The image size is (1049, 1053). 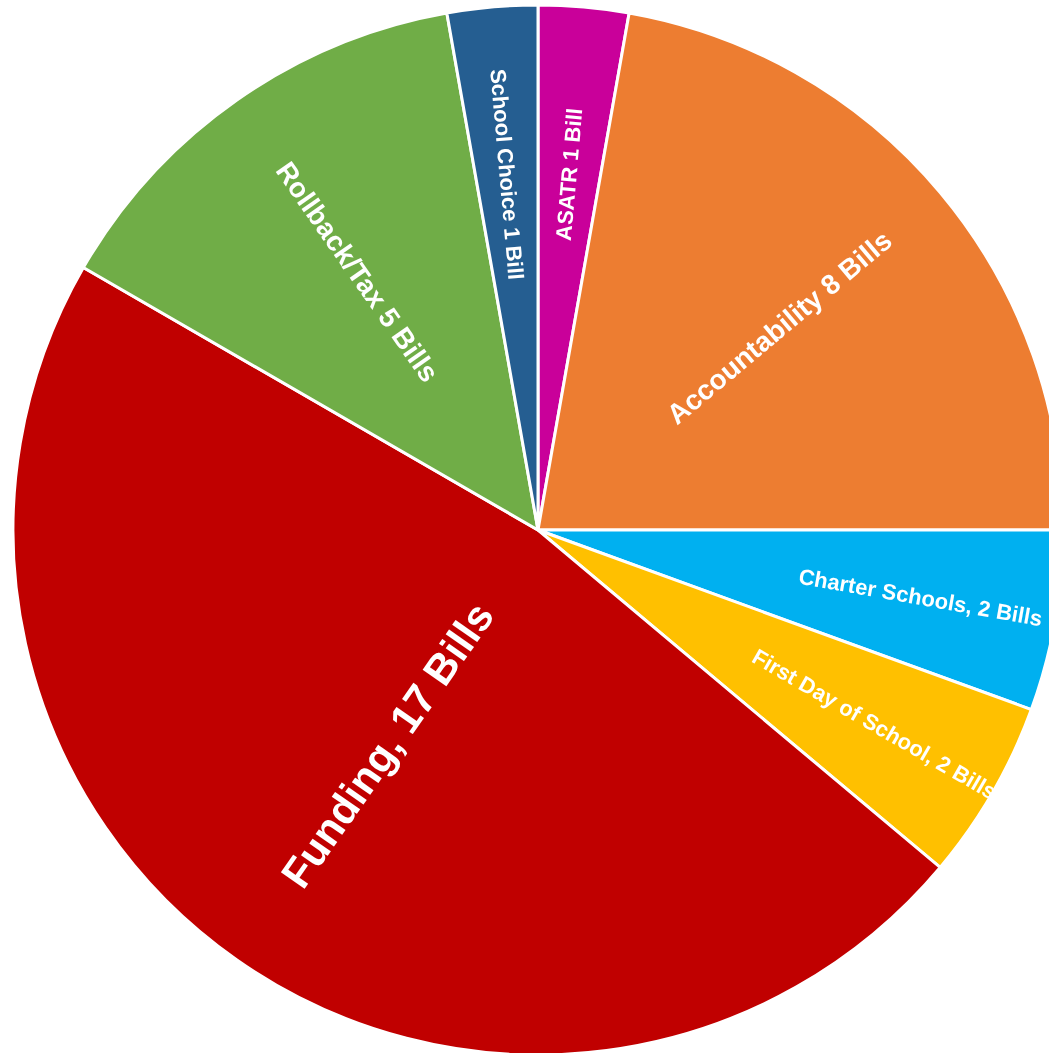 I want to click on slice-label: School Choice 1 Bill, so click(x=507, y=174).